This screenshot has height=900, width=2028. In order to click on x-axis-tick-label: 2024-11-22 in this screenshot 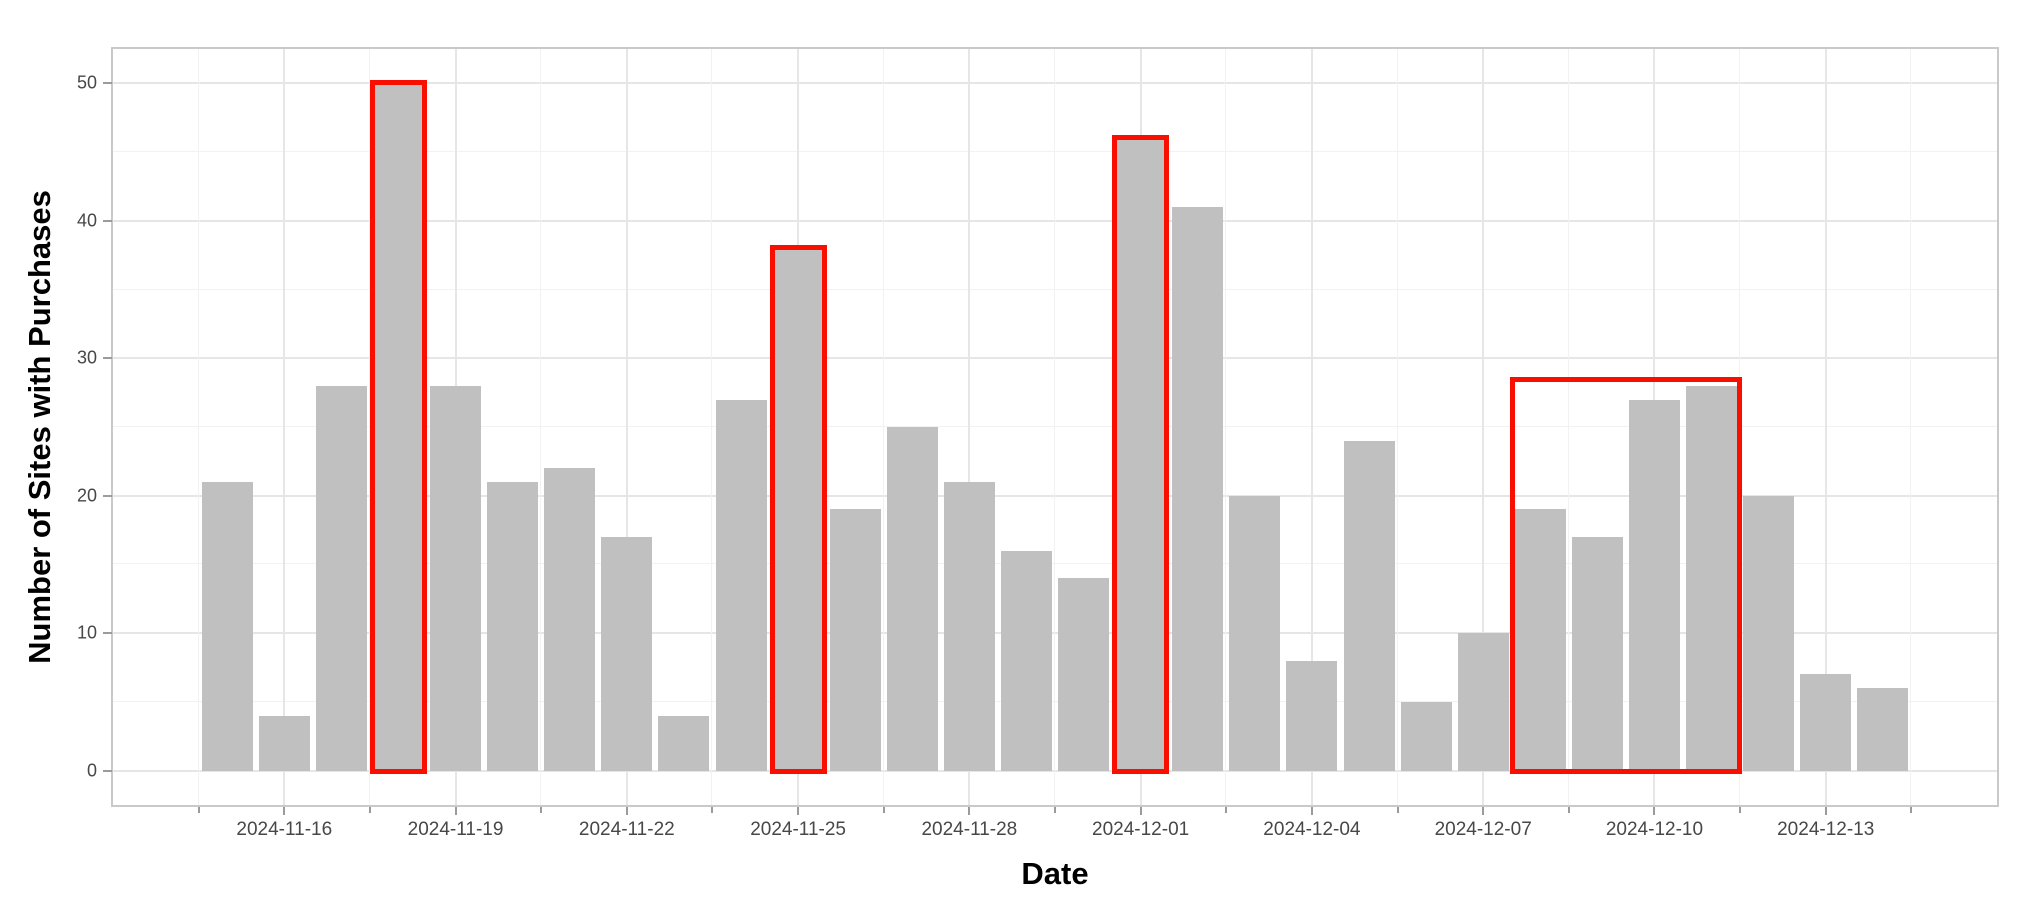, I will do `click(626, 829)`.